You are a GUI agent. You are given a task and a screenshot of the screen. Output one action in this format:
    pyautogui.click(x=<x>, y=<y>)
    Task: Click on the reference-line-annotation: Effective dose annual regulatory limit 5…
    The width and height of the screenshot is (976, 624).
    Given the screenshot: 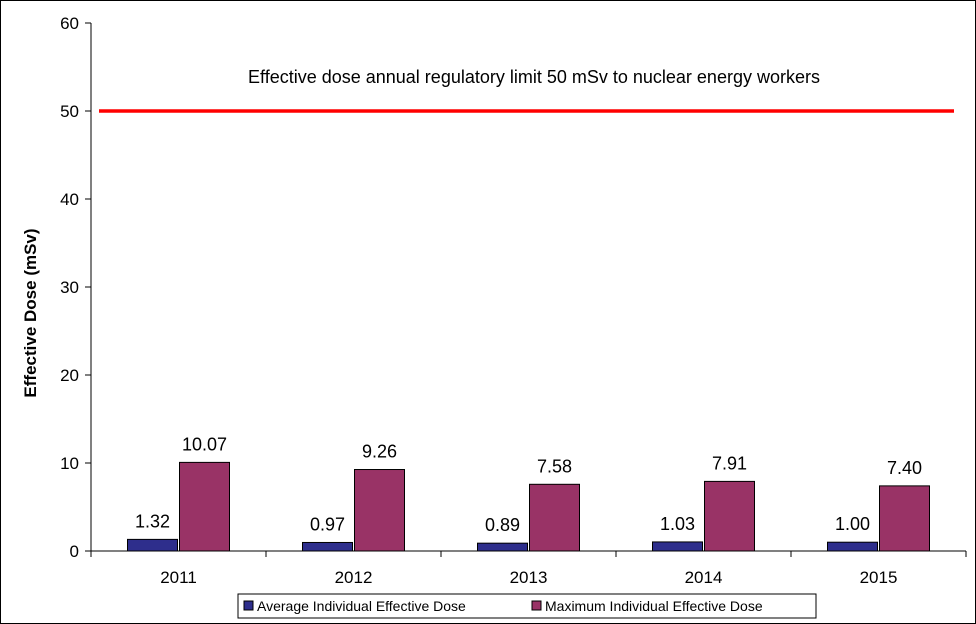 What is the action you would take?
    pyautogui.click(x=534, y=77)
    